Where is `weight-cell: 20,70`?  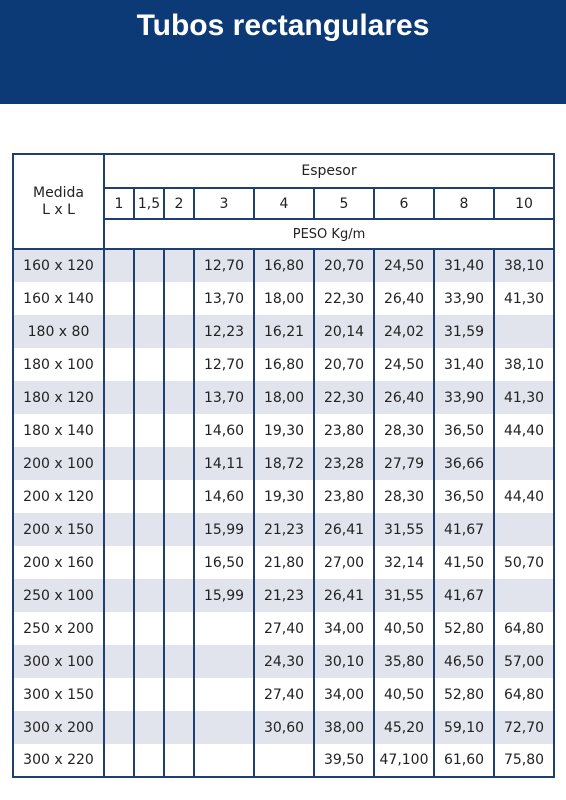 weight-cell: 20,70 is located at coordinates (344, 265).